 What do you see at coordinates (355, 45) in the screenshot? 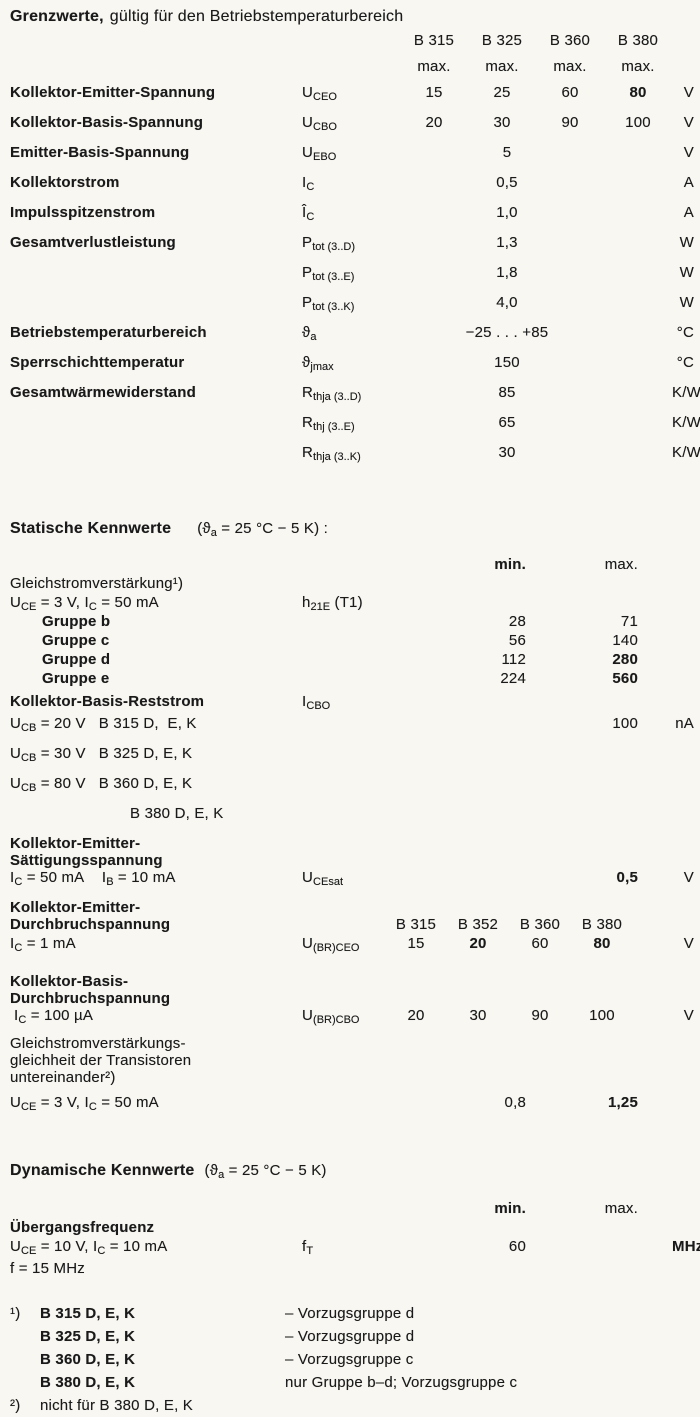
I see `type-column-header-row: B 315 B 325 B 360 B 380` at bounding box center [355, 45].